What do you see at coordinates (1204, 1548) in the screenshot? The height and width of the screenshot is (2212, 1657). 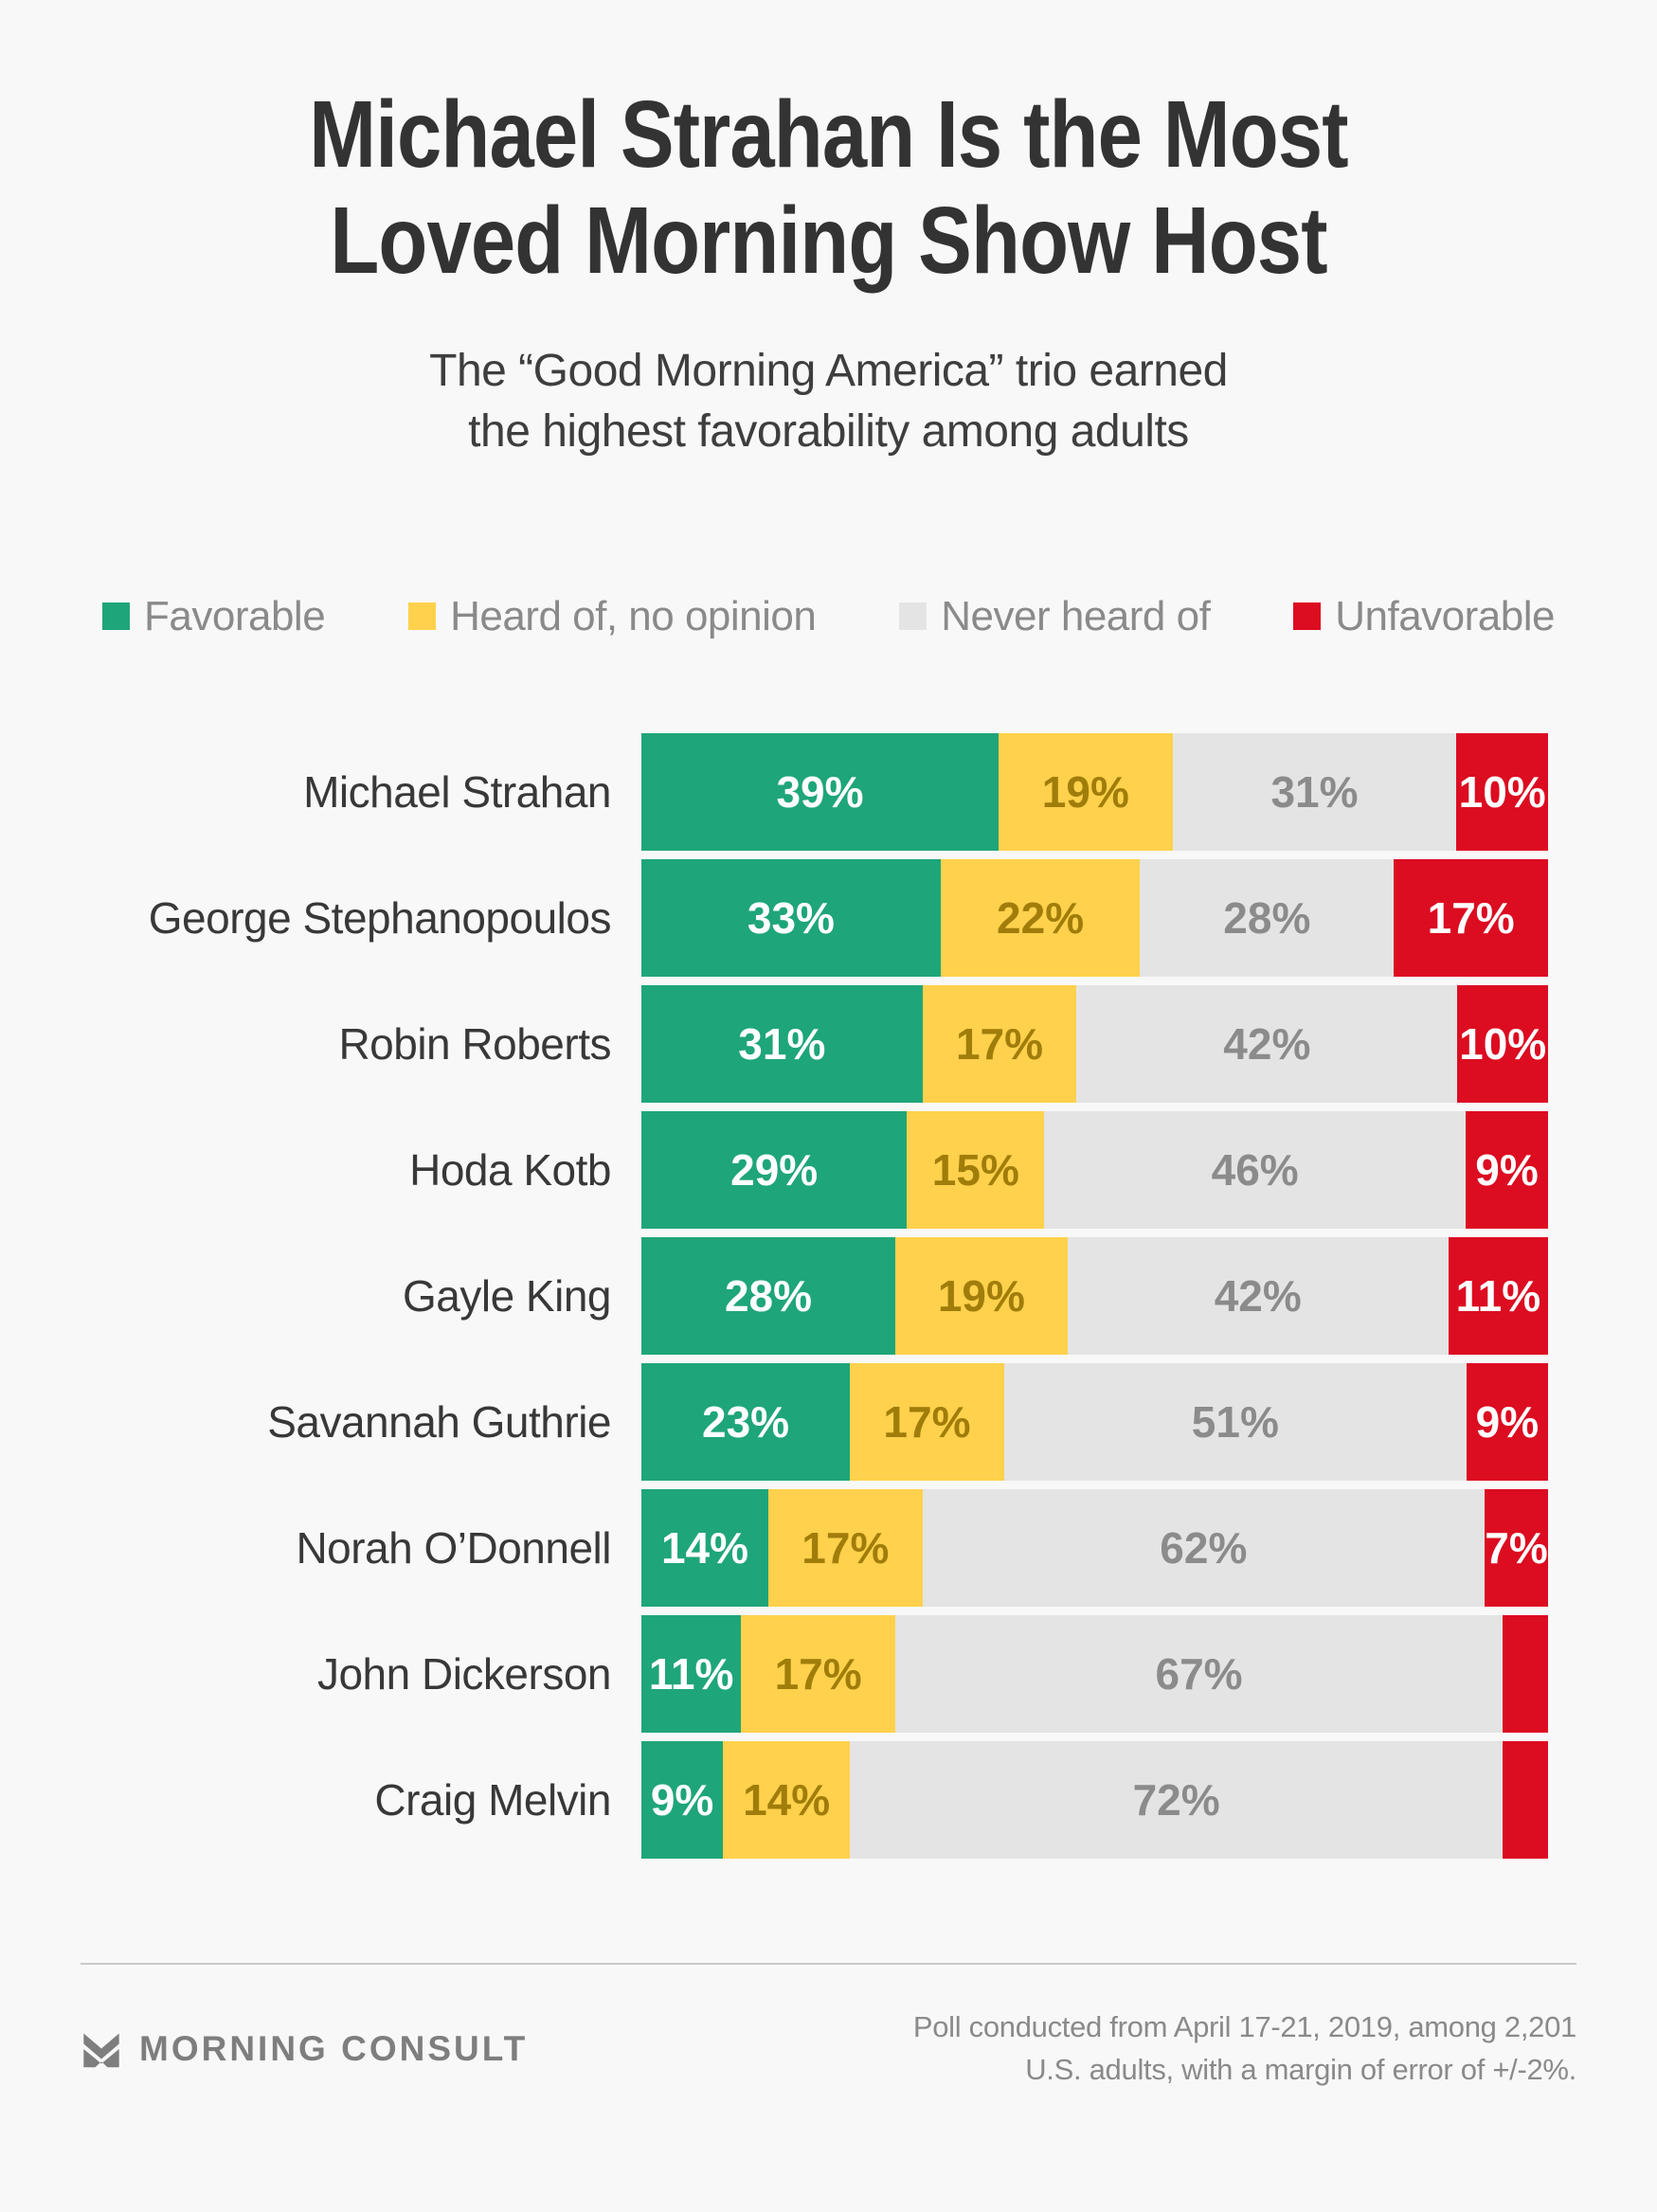 I see `bar-segment: 62%` at bounding box center [1204, 1548].